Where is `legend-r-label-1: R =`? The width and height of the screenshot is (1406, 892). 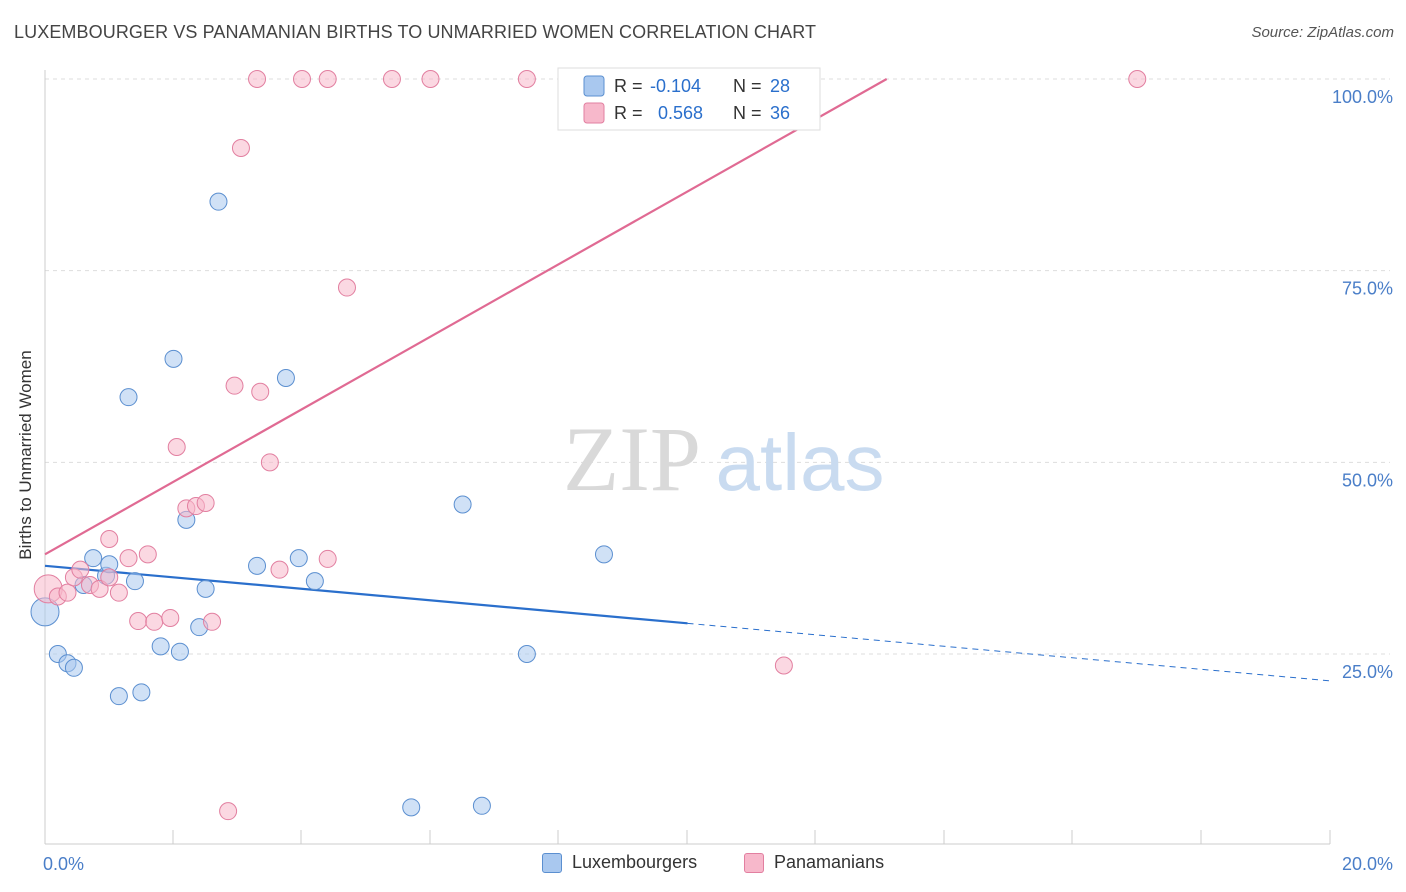
legend-r-label-1: R = is located at coordinates (628, 86).